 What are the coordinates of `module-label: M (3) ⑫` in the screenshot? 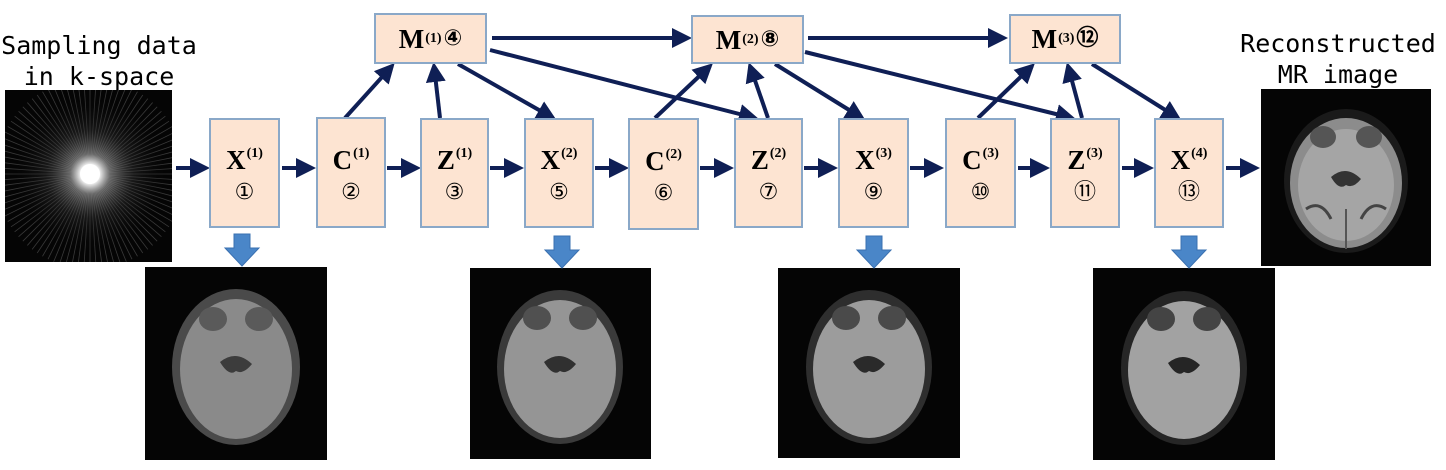 It's located at (1065, 39).